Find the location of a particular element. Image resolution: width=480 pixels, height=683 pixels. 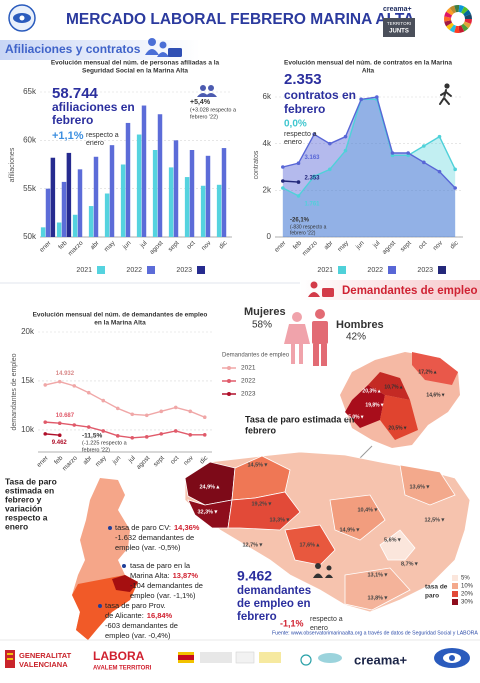

annotation: febrero is located at coordinates (304, 109).